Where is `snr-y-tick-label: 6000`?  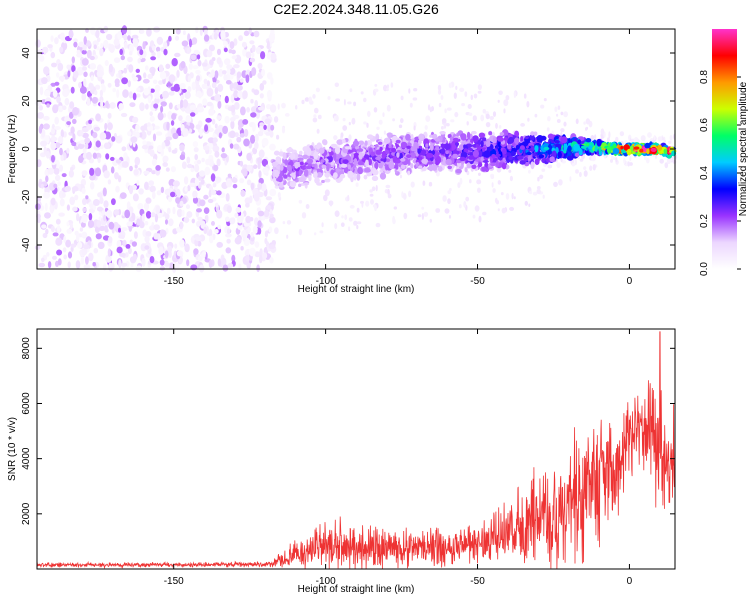
snr-y-tick-label: 6000 is located at coordinates (26, 403).